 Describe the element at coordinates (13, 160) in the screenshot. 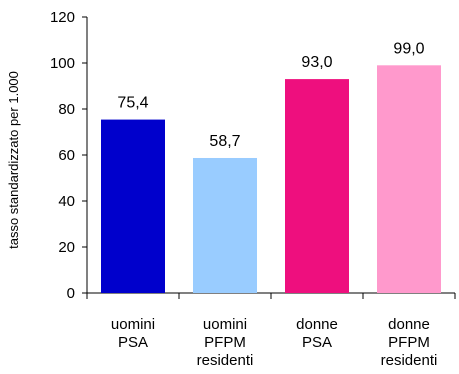

I see `y-axis-title: tasso standardizzato per 1.000` at that location.